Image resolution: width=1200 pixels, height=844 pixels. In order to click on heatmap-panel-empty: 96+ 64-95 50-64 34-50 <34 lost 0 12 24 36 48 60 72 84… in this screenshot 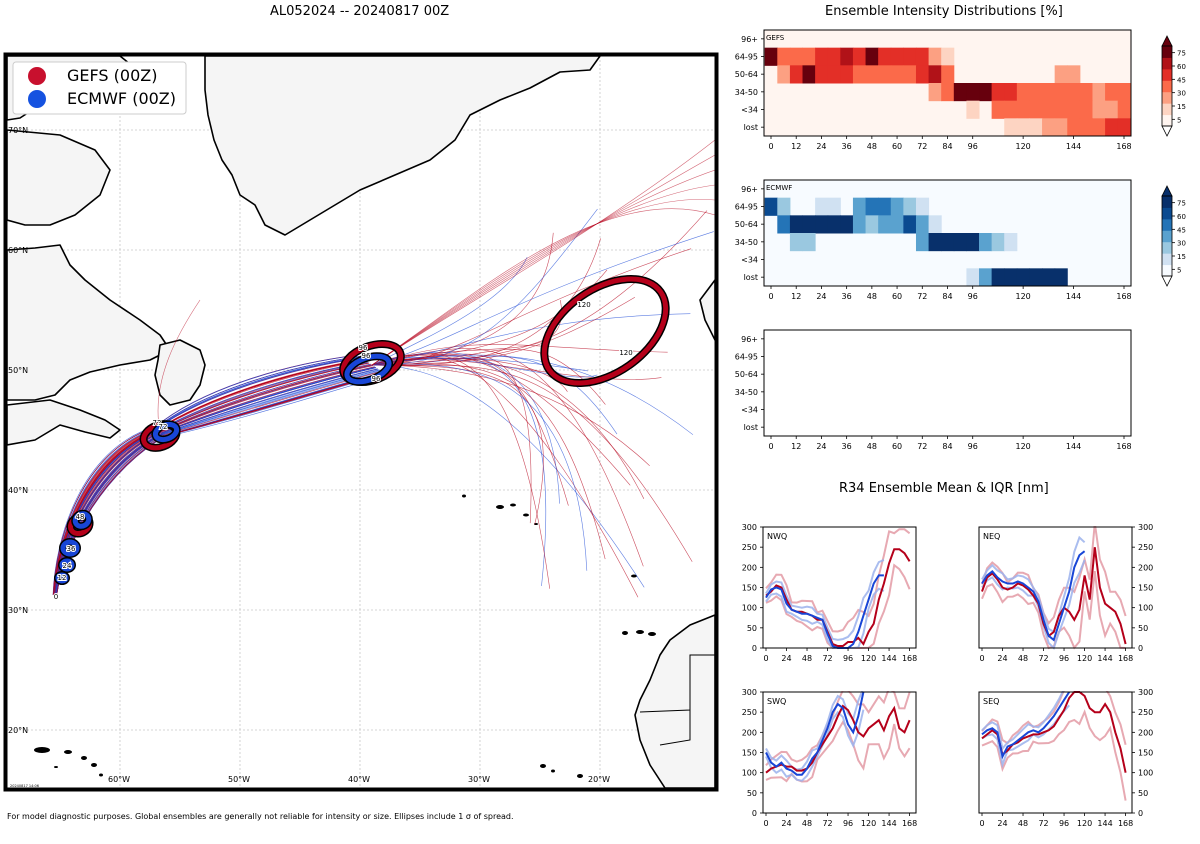, I will do `click(933, 390)`.